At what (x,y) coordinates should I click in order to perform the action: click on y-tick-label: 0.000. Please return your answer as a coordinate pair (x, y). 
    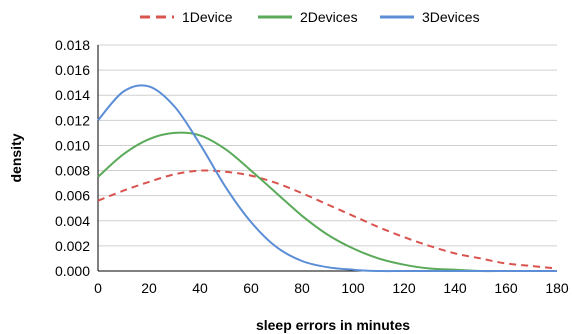
    Looking at the image, I should click on (72, 271).